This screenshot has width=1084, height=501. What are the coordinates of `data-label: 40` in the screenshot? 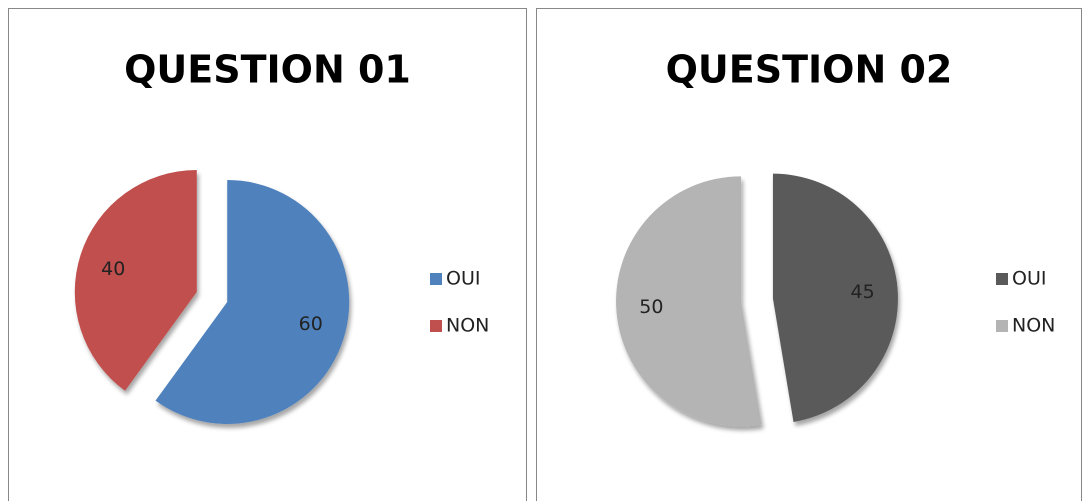 It's located at (113, 269).